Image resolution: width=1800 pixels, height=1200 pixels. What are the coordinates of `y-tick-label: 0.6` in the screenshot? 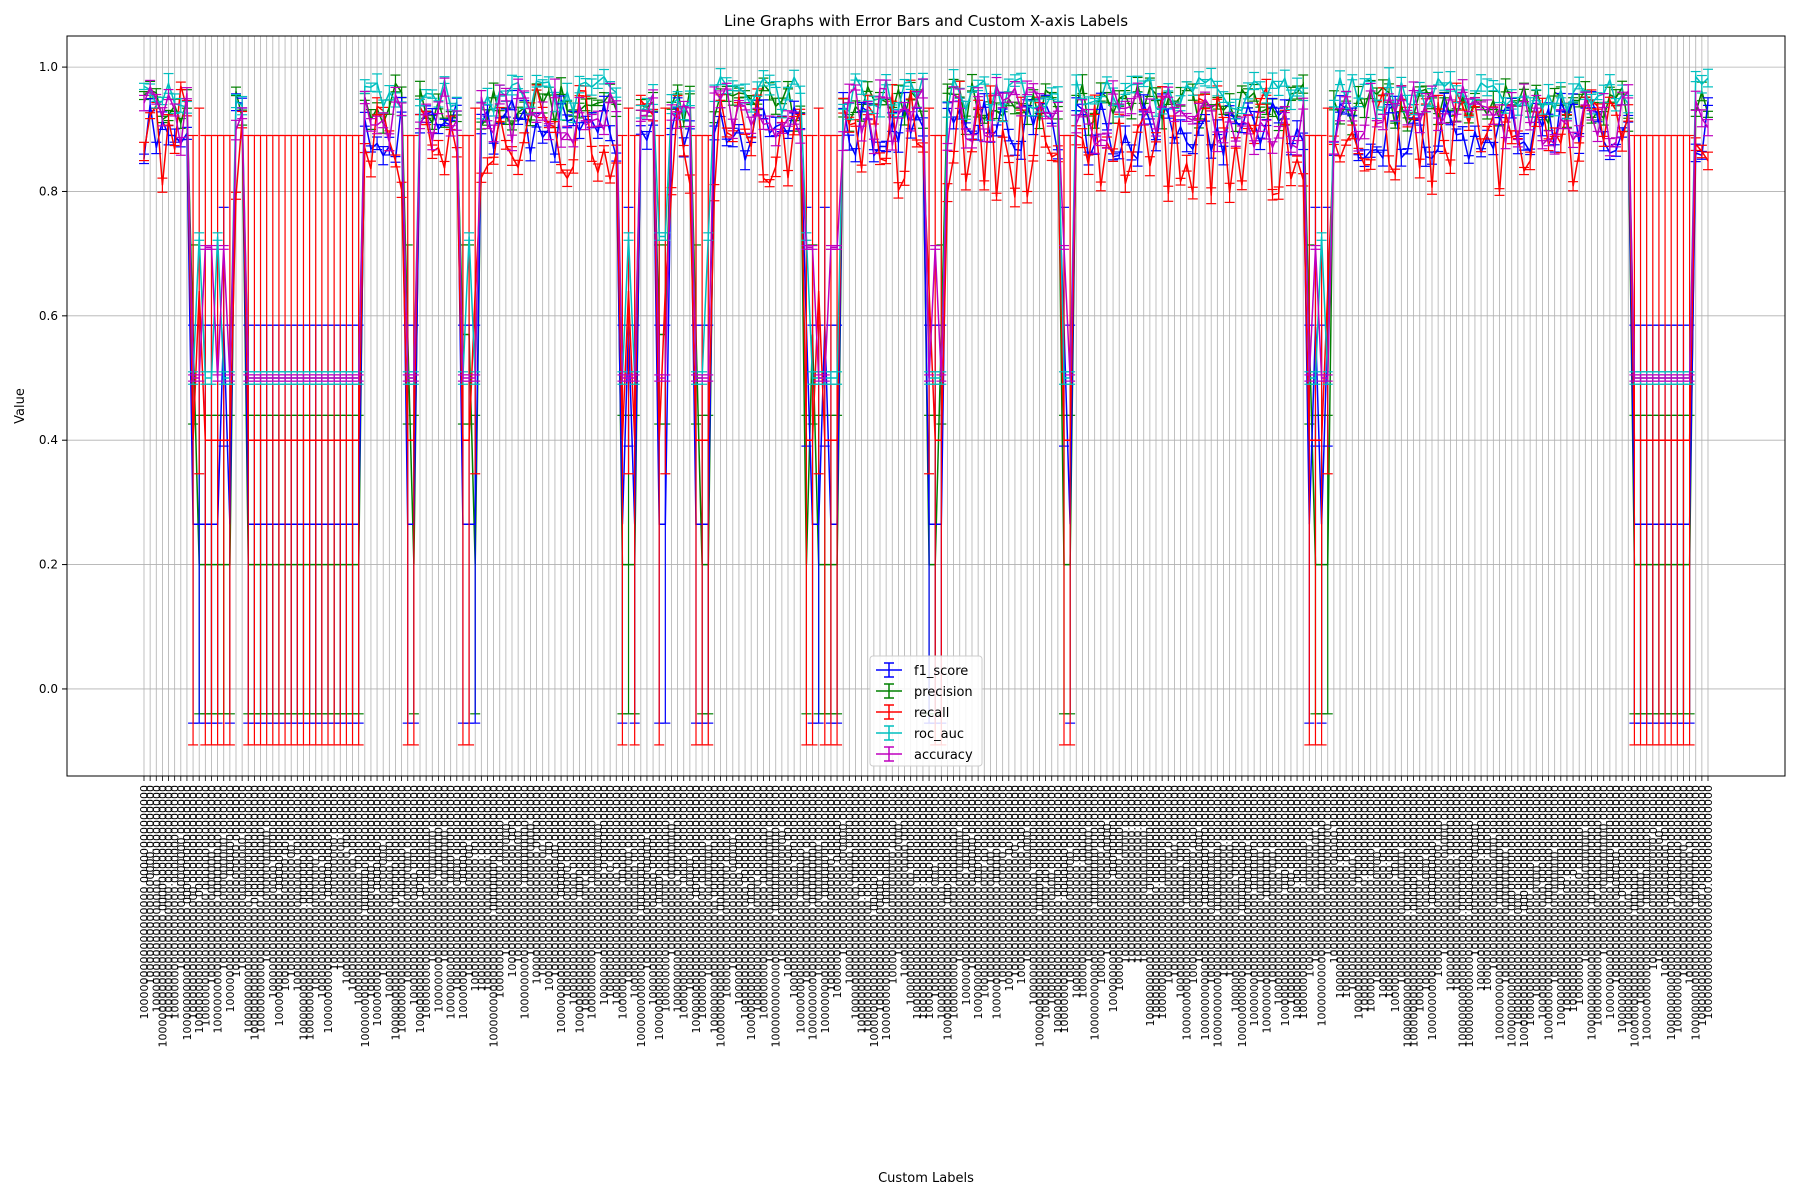 It's located at (48, 316).